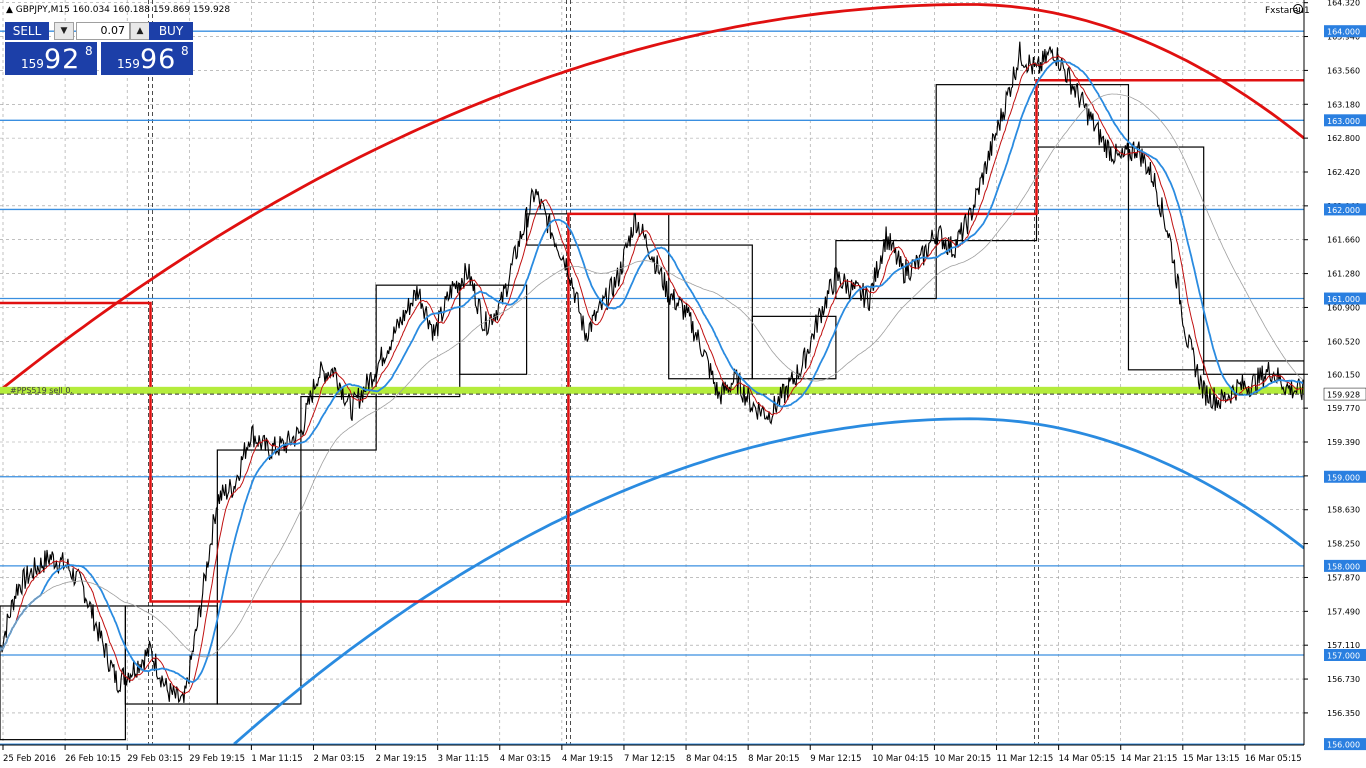 The width and height of the screenshot is (1366, 768). I want to click on y-tick-label: 158.630, so click(1343, 510).